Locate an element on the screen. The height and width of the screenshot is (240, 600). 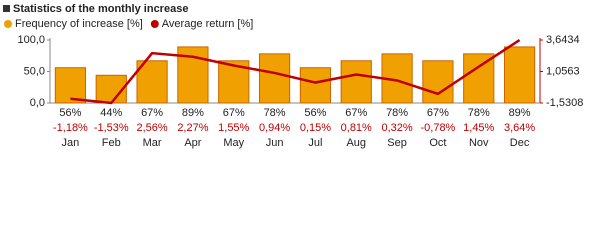
value-label: 1,55% is located at coordinates (233, 128).